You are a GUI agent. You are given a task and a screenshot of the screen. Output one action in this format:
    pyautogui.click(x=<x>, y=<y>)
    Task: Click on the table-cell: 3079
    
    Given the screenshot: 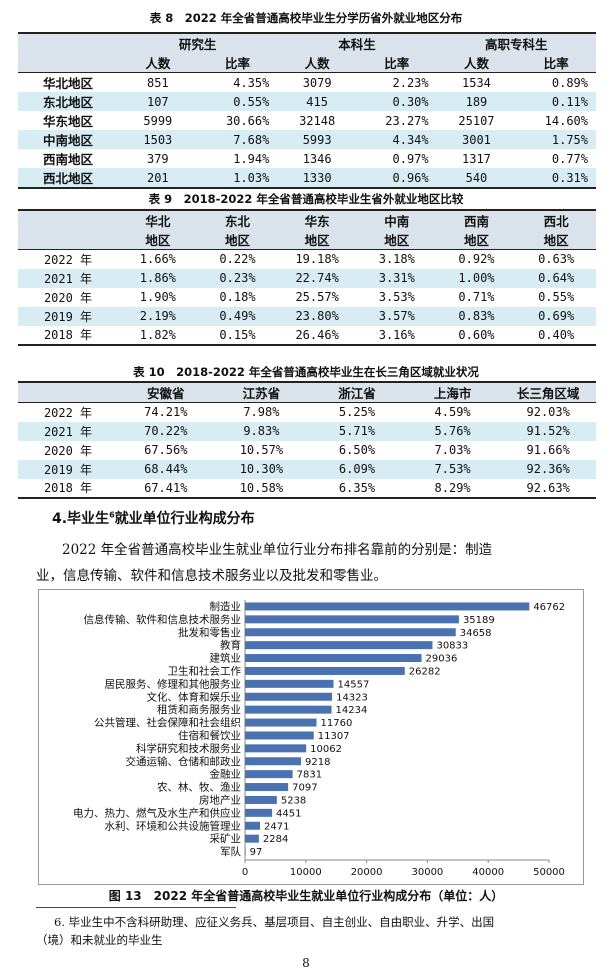 What is the action you would take?
    pyautogui.click(x=317, y=82)
    